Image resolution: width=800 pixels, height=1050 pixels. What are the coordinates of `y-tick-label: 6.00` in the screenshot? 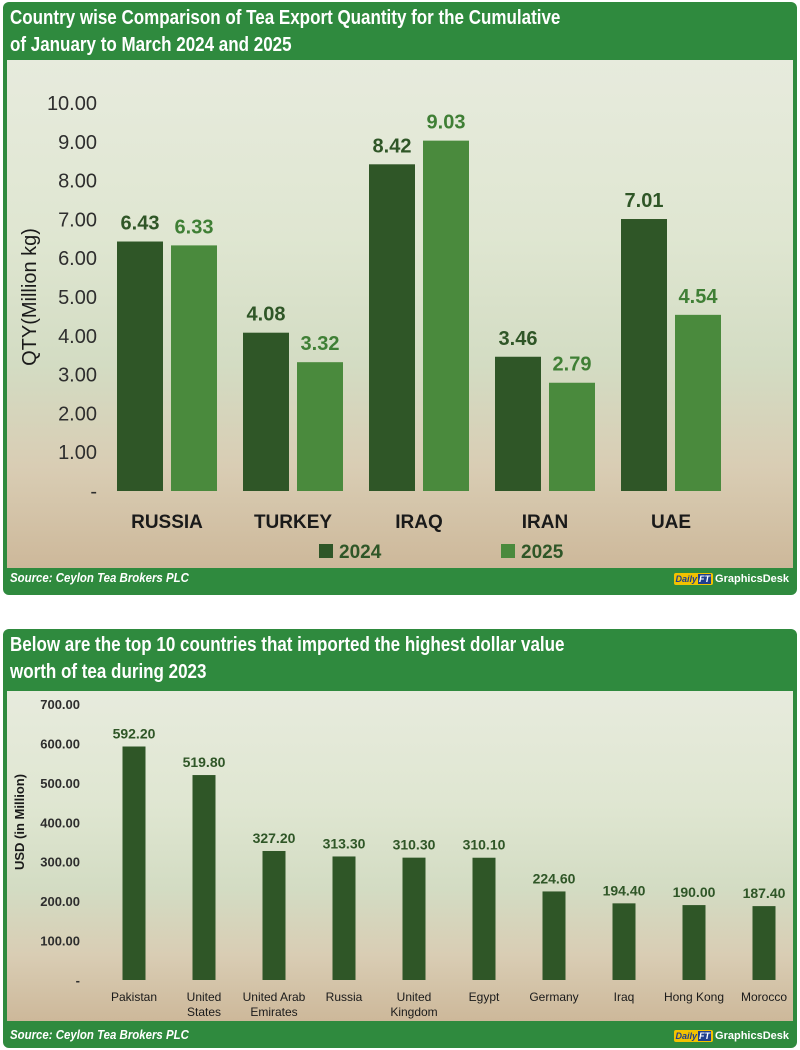 It's located at (77, 259).